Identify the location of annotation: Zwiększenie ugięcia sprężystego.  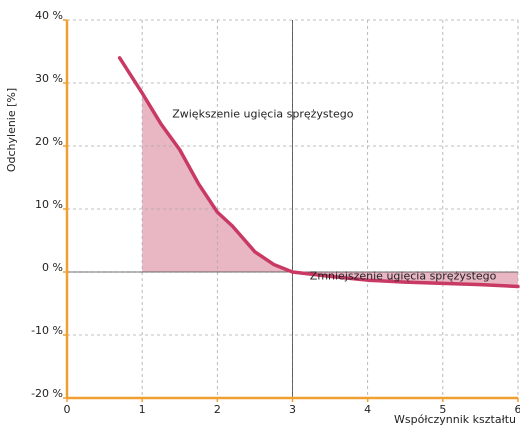
(262, 114).